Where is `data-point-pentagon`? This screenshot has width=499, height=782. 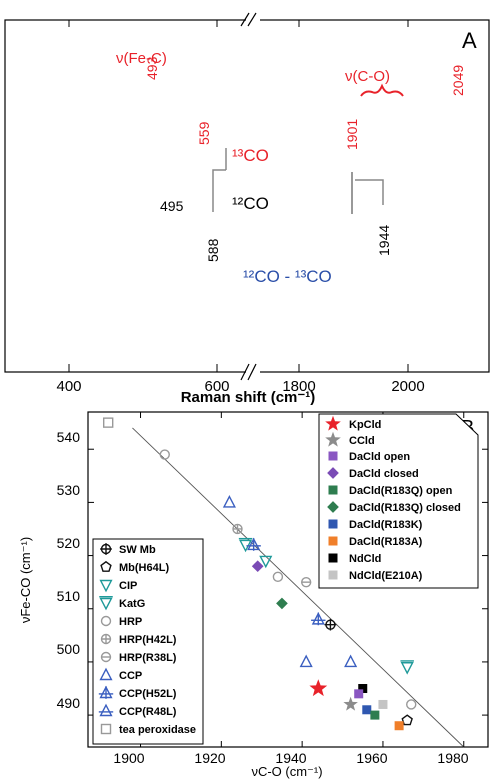 data-point-pentagon is located at coordinates (407, 720).